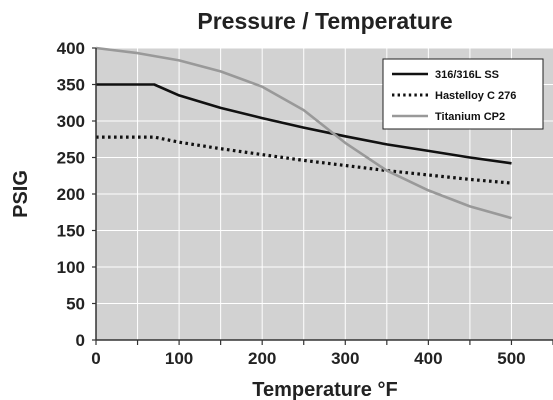  What do you see at coordinates (71, 85) in the screenshot?
I see `y-tick-label: 350` at bounding box center [71, 85].